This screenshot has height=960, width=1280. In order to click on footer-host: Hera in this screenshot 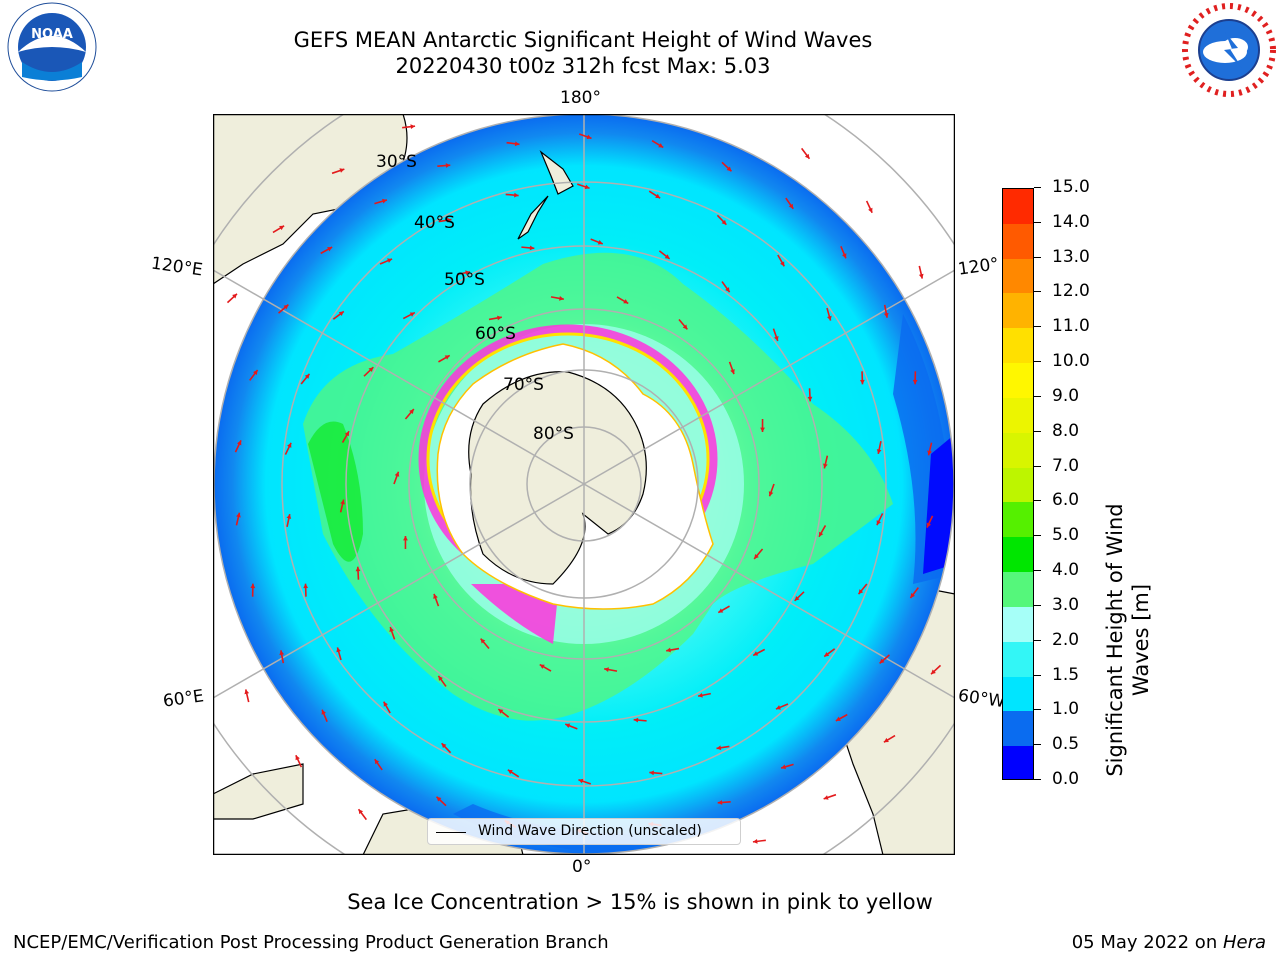, I will do `click(1244, 942)`.